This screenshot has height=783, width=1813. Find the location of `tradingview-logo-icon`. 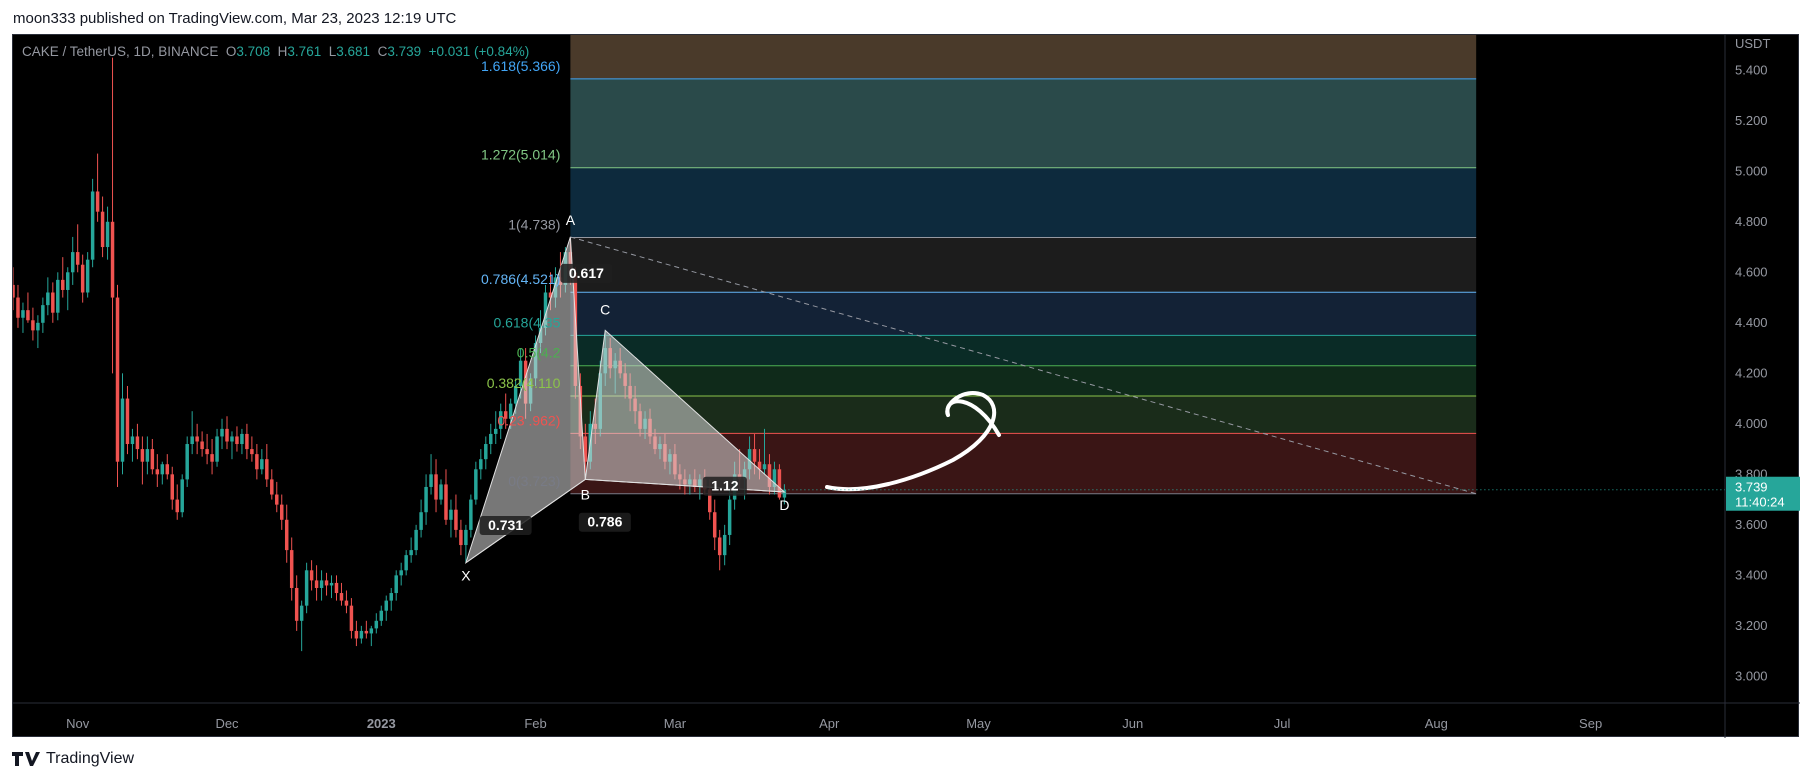

tradingview-logo-icon is located at coordinates (26, 759).